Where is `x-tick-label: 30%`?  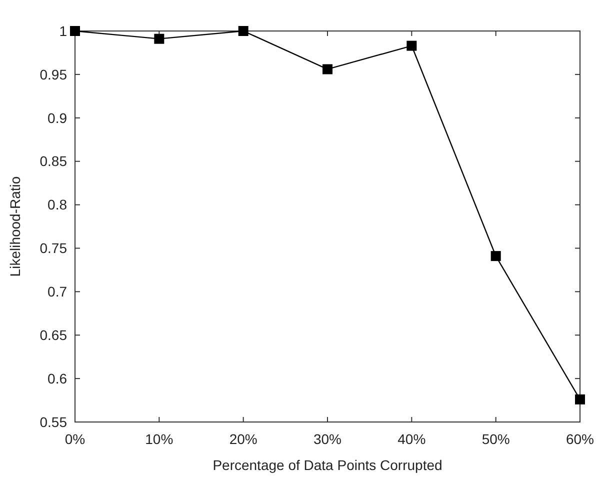 x-tick-label: 30% is located at coordinates (327, 439).